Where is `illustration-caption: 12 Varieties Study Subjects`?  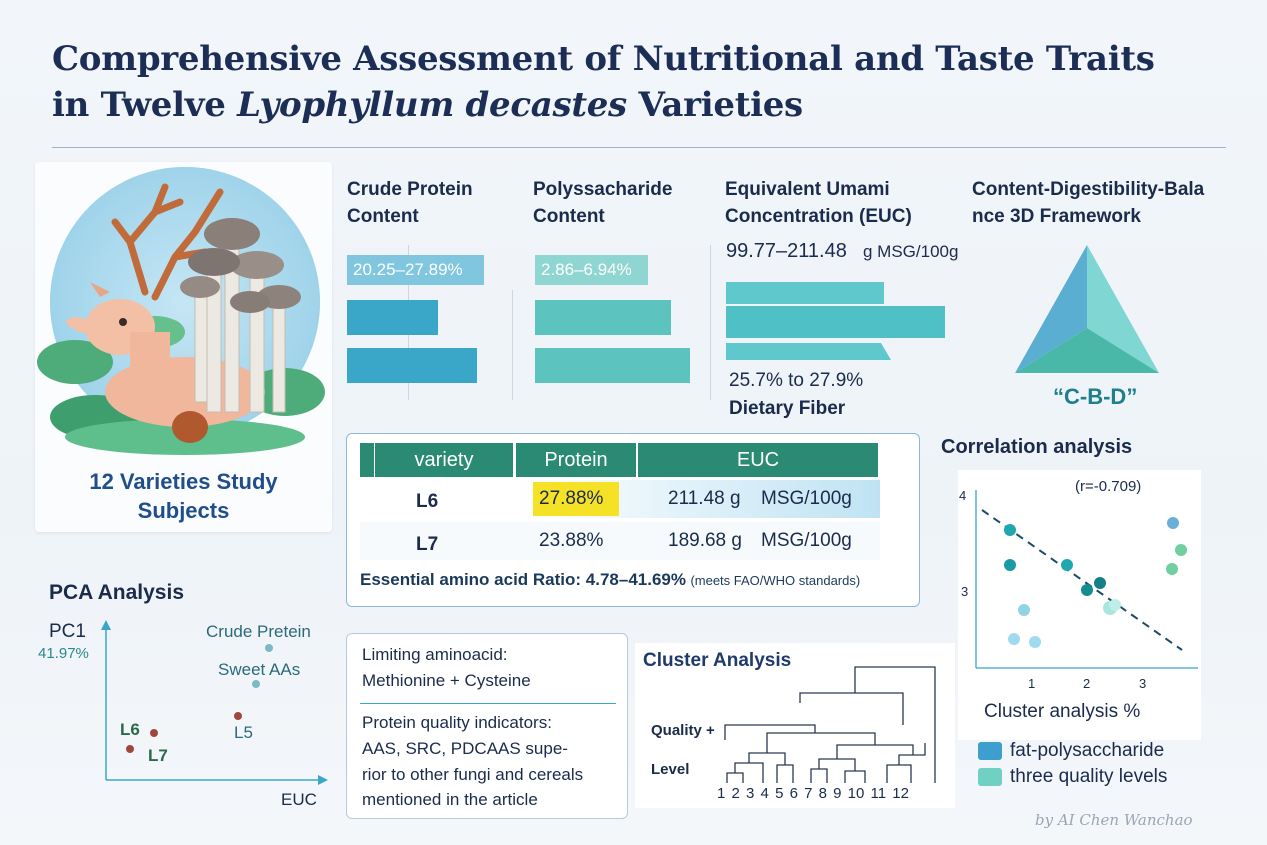
illustration-caption: 12 Varieties Study Subjects is located at coordinates (183, 496).